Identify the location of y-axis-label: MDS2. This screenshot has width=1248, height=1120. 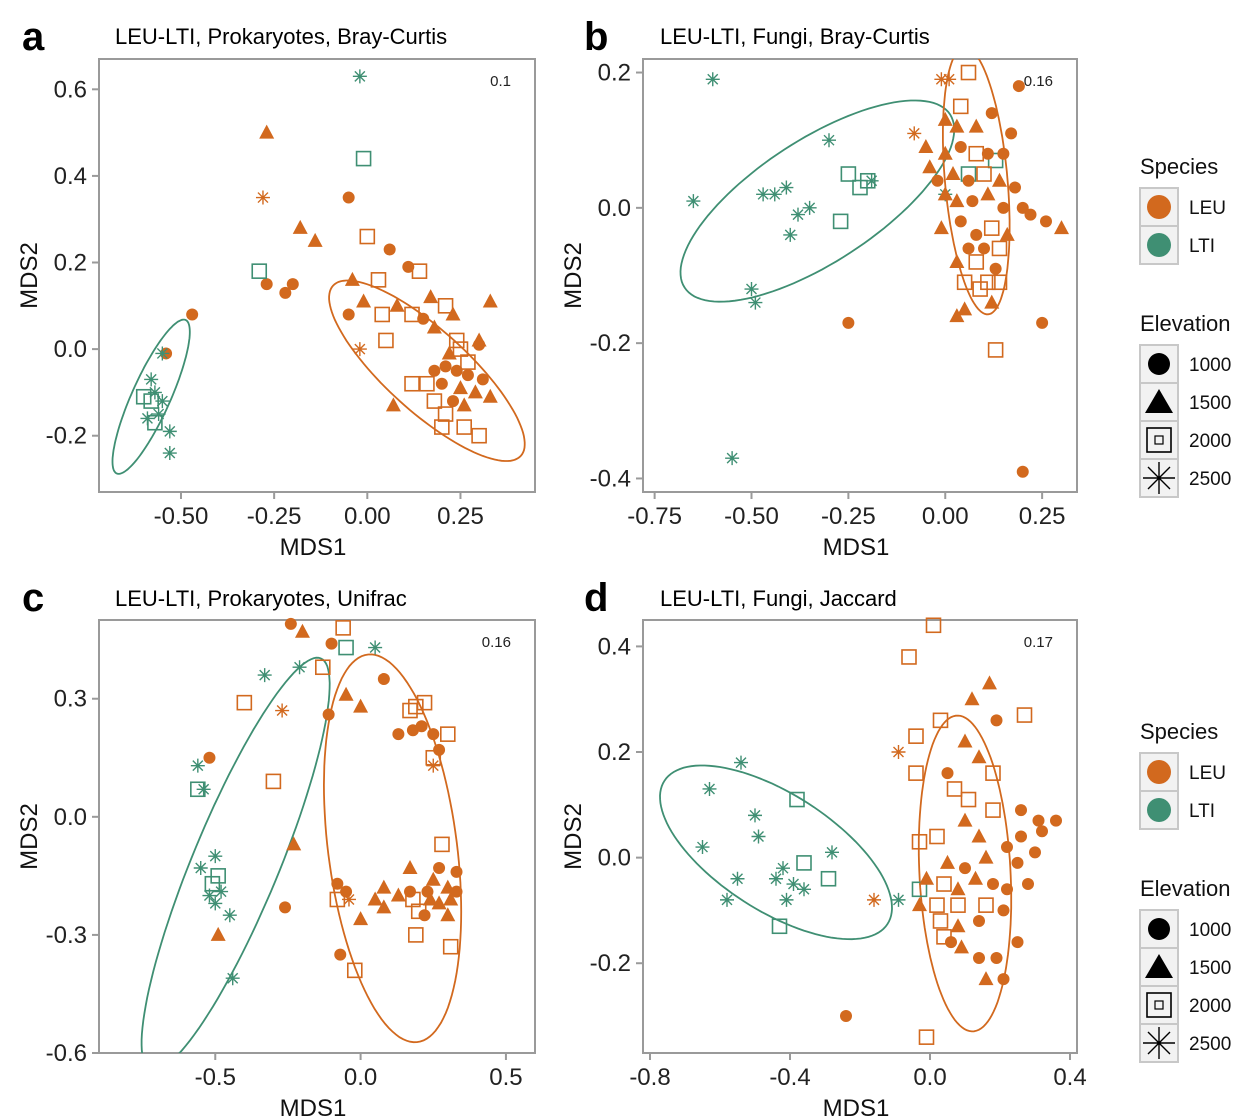
(29, 836).